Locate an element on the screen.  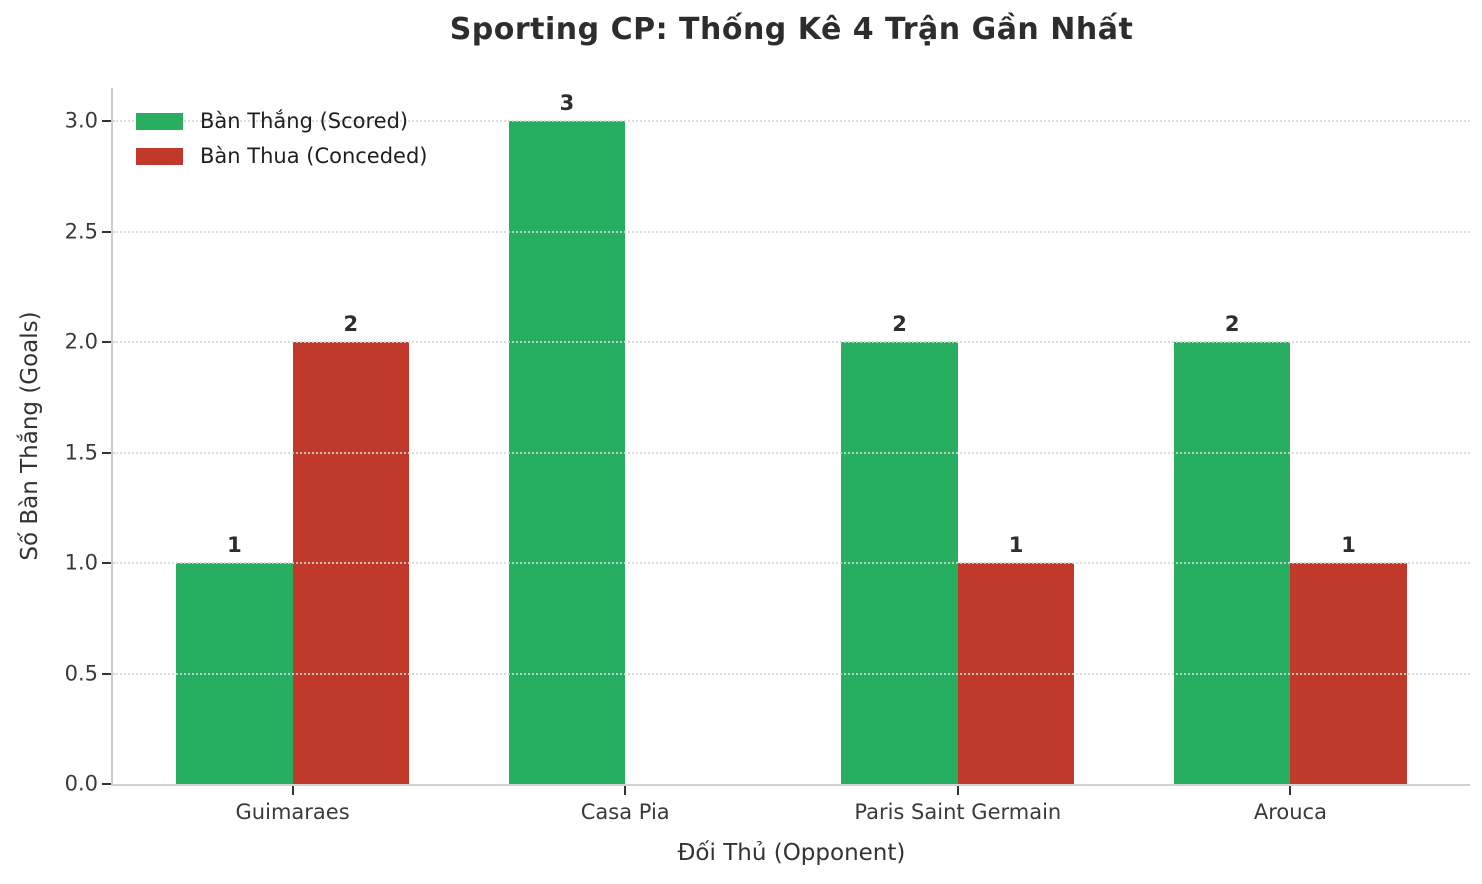
x-tick-label: Paris Saint Germain is located at coordinates (958, 812).